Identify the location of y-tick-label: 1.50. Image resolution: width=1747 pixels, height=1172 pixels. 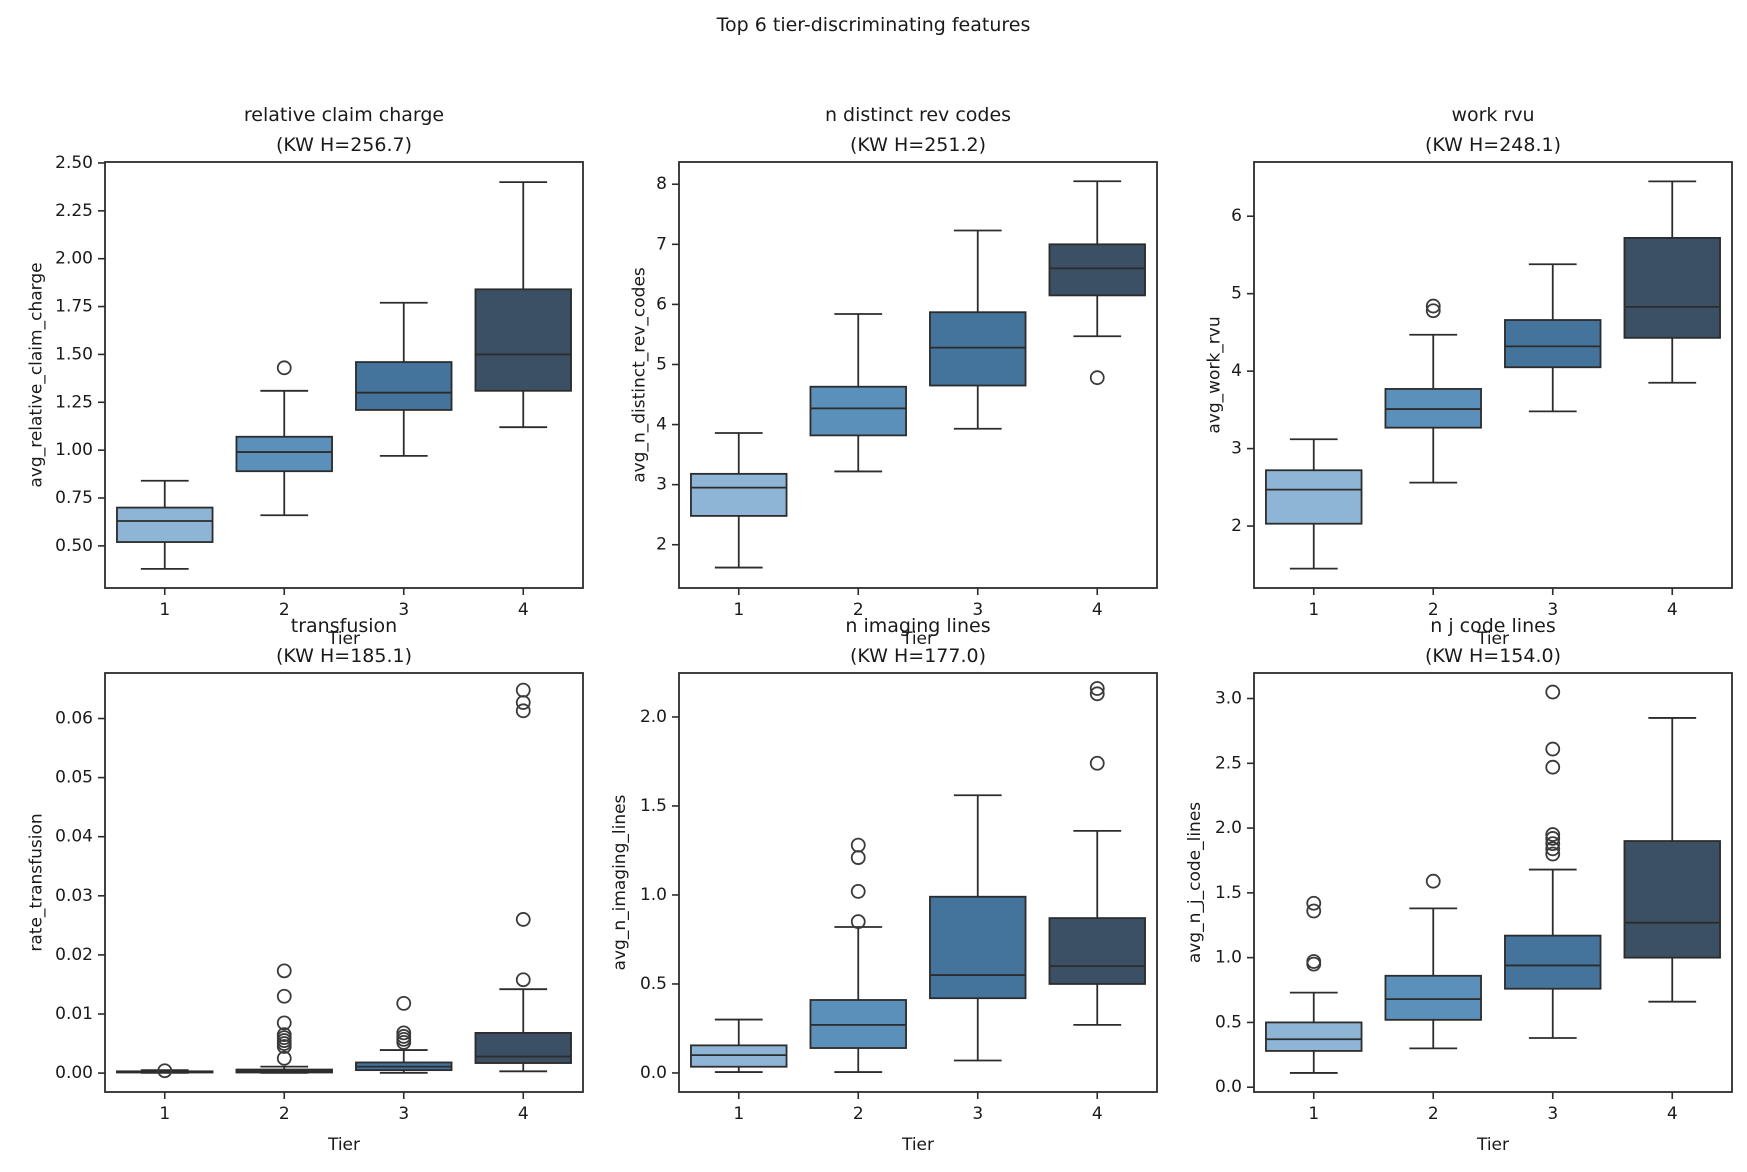
(74, 354).